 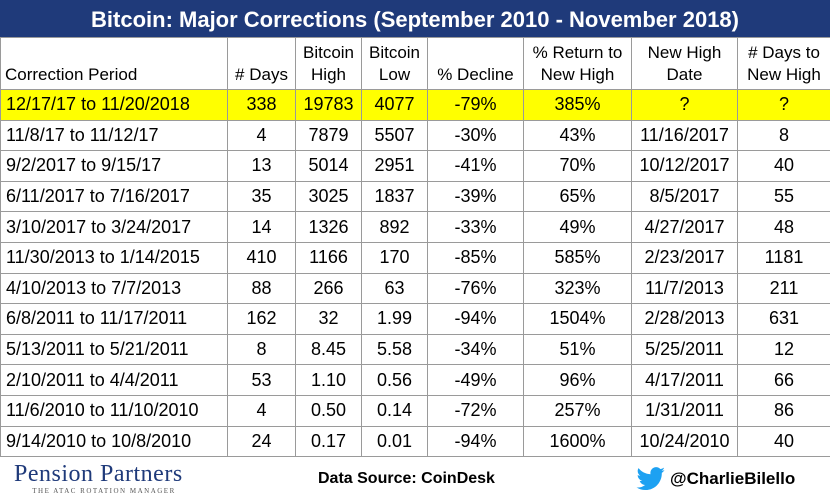 I want to click on cell-bitcoin-high: 266, so click(x=328, y=288).